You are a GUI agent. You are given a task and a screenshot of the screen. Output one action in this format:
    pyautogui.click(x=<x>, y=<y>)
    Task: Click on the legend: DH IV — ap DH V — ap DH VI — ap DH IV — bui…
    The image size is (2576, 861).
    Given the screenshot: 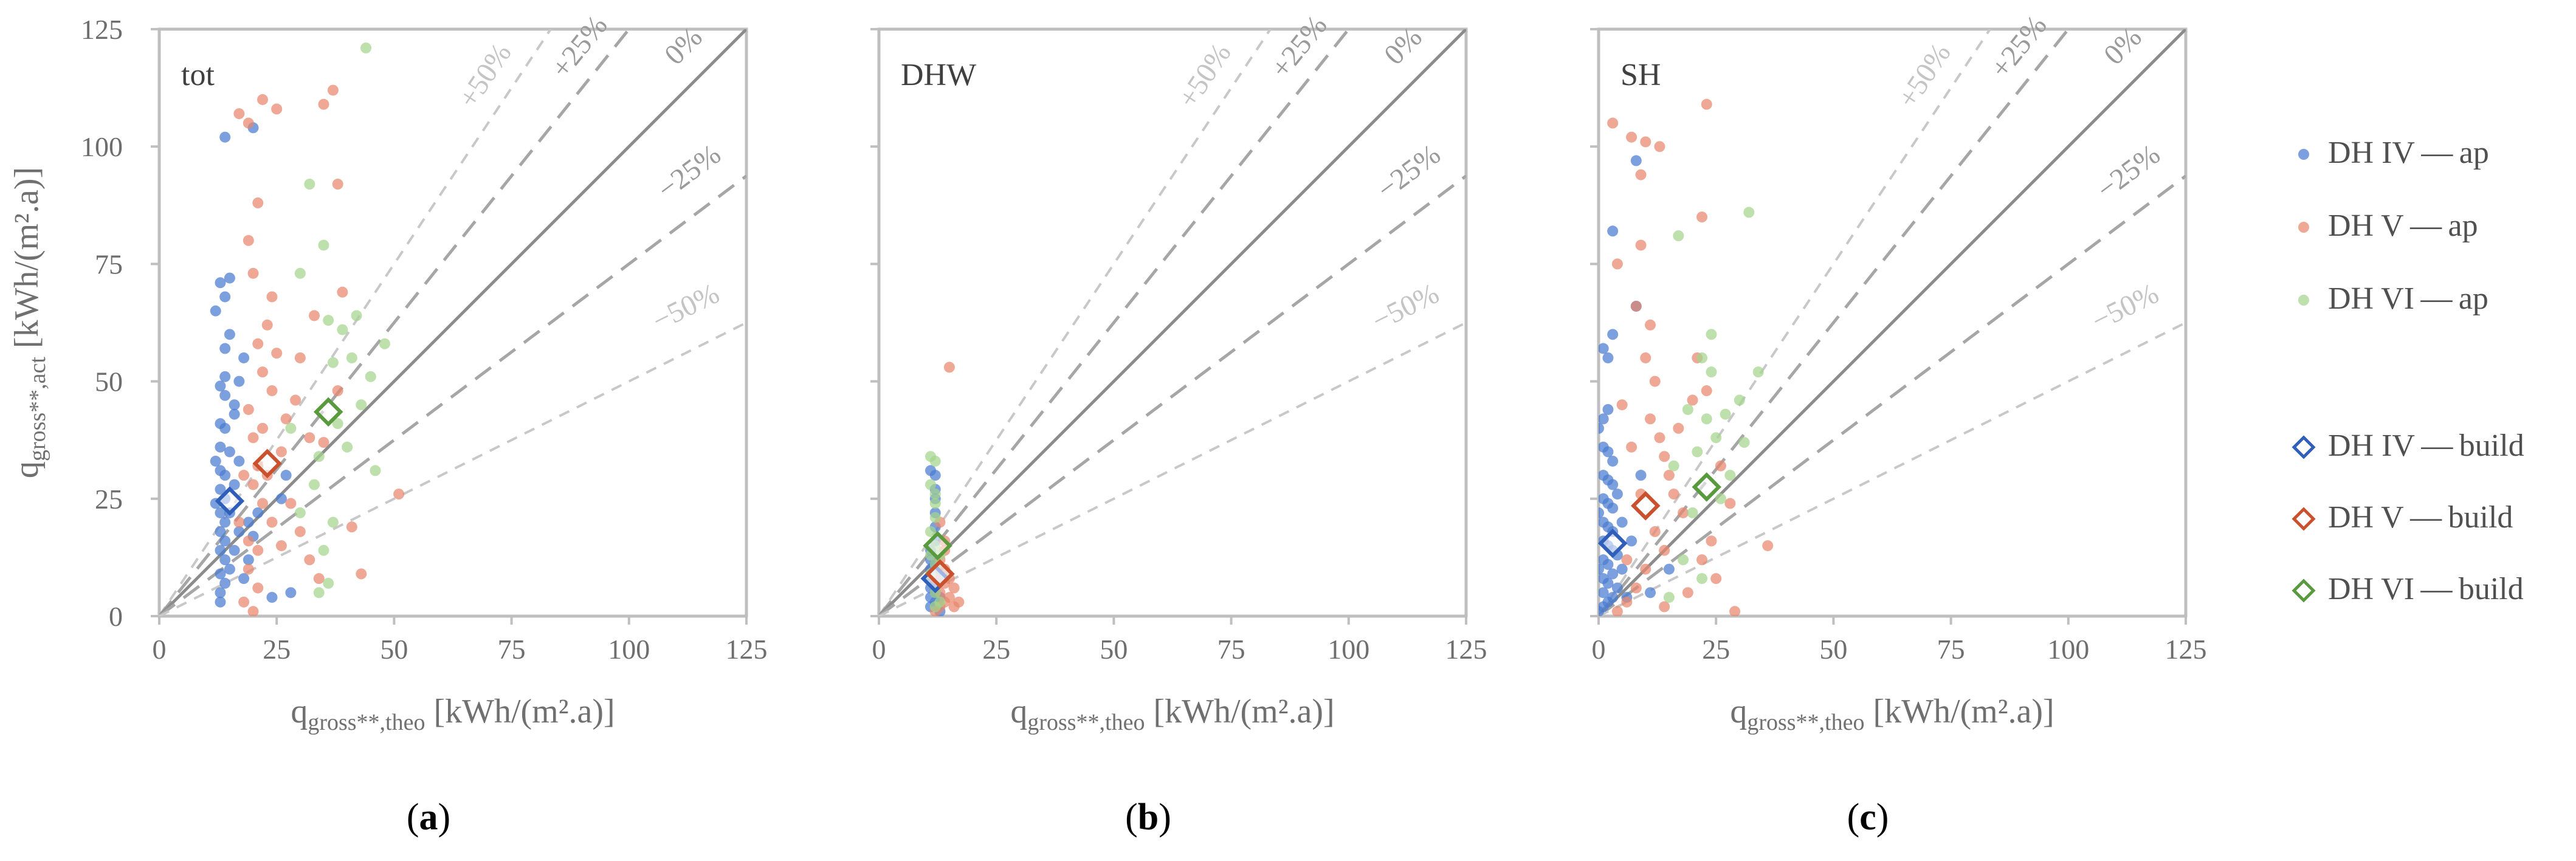 What is the action you would take?
    pyautogui.click(x=2408, y=370)
    